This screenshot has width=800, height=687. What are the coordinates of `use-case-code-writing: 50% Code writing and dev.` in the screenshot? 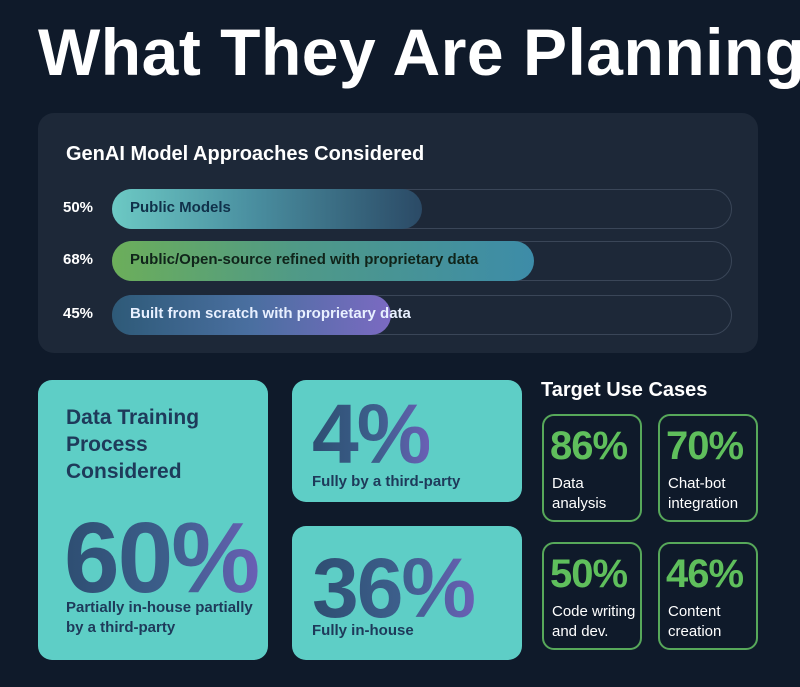 It's located at (592, 596).